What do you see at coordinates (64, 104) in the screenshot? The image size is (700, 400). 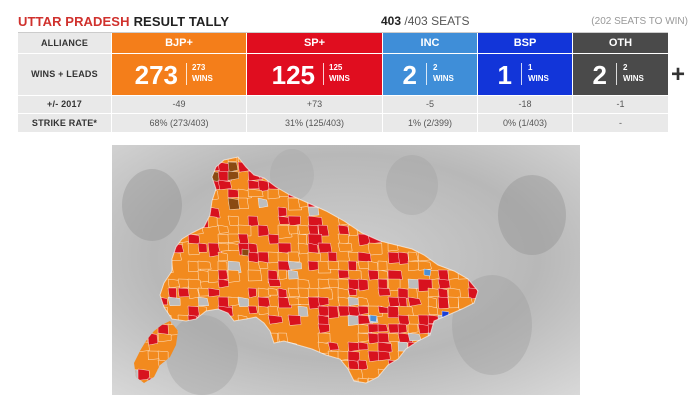 I see `label-diff-2017: +/- 2017` at bounding box center [64, 104].